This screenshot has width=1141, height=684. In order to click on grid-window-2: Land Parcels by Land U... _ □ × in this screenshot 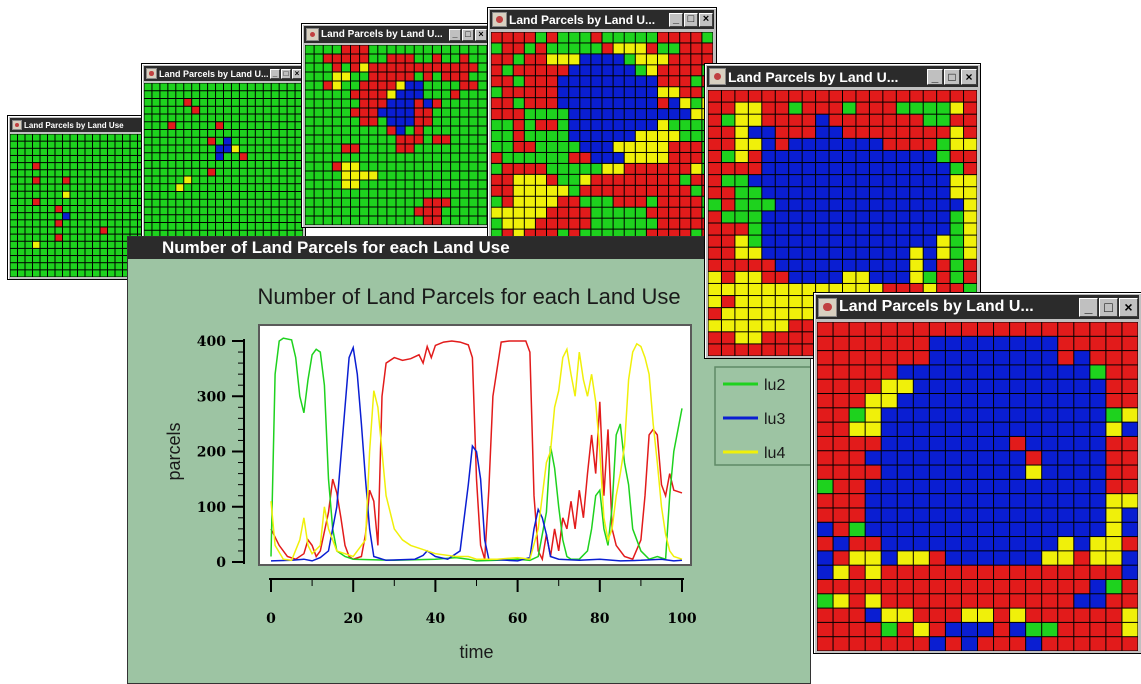, I will do `click(223, 152)`.